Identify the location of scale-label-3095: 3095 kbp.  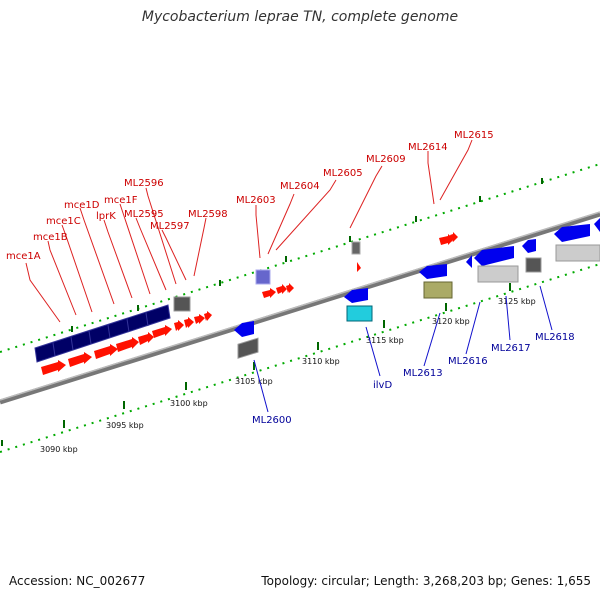
(125, 425).